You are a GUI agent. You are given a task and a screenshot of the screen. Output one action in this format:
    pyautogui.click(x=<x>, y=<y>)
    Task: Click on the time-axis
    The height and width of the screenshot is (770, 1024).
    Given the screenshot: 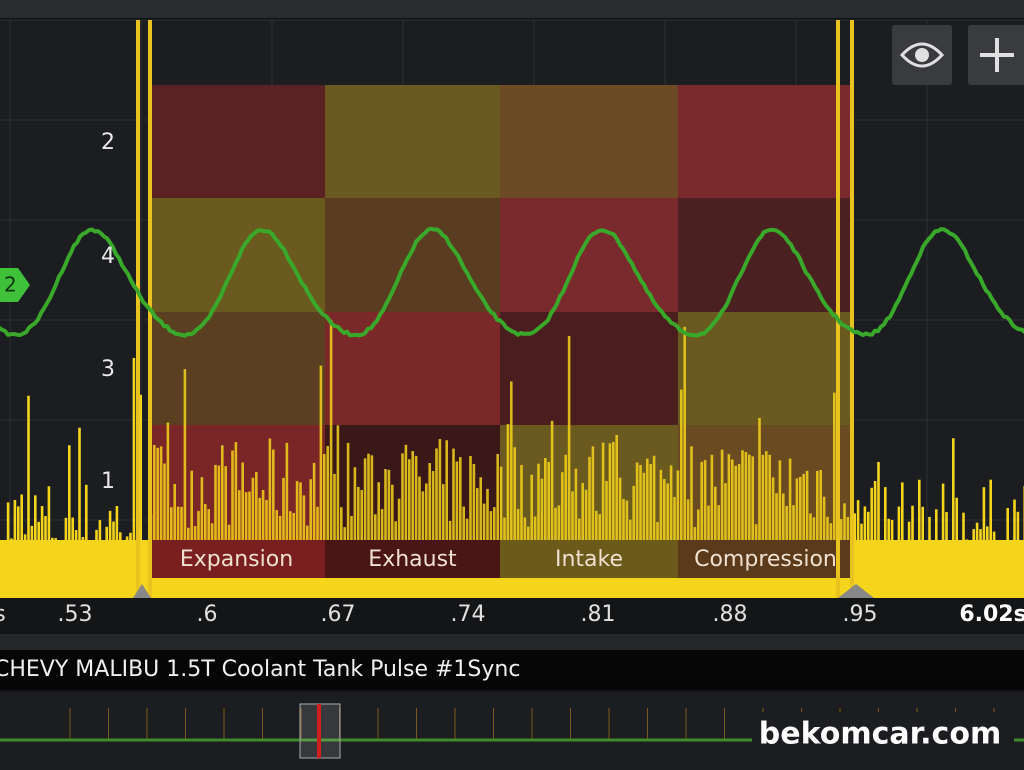 What is the action you would take?
    pyautogui.click(x=512, y=615)
    